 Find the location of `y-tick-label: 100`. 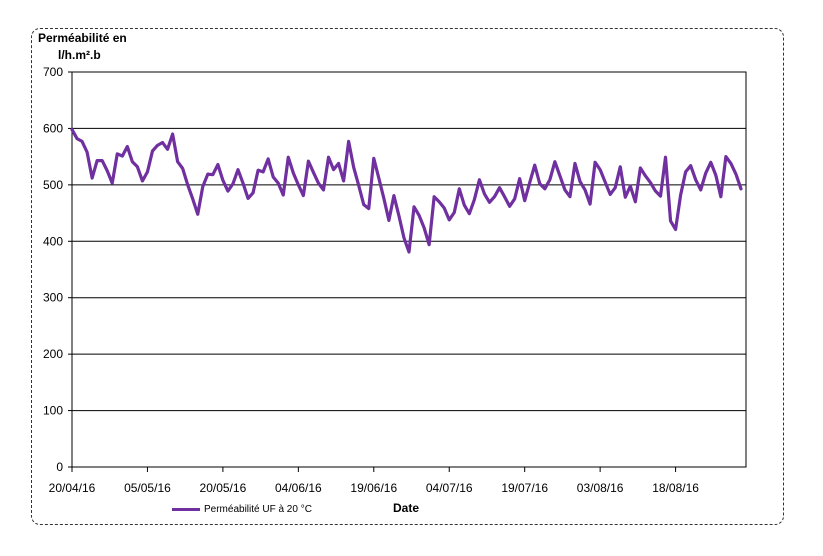

y-tick-label: 100 is located at coordinates (53, 411).